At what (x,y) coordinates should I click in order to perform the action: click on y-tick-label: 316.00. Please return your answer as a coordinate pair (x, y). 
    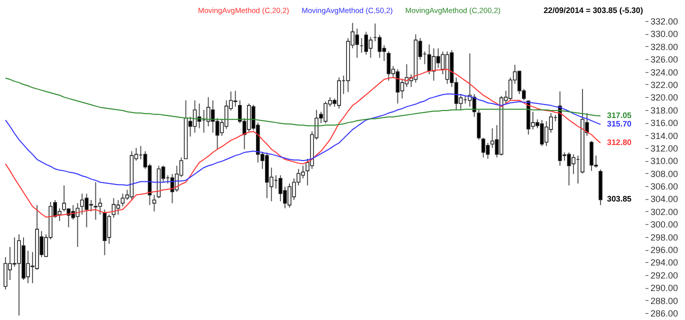
    Looking at the image, I should click on (664, 123).